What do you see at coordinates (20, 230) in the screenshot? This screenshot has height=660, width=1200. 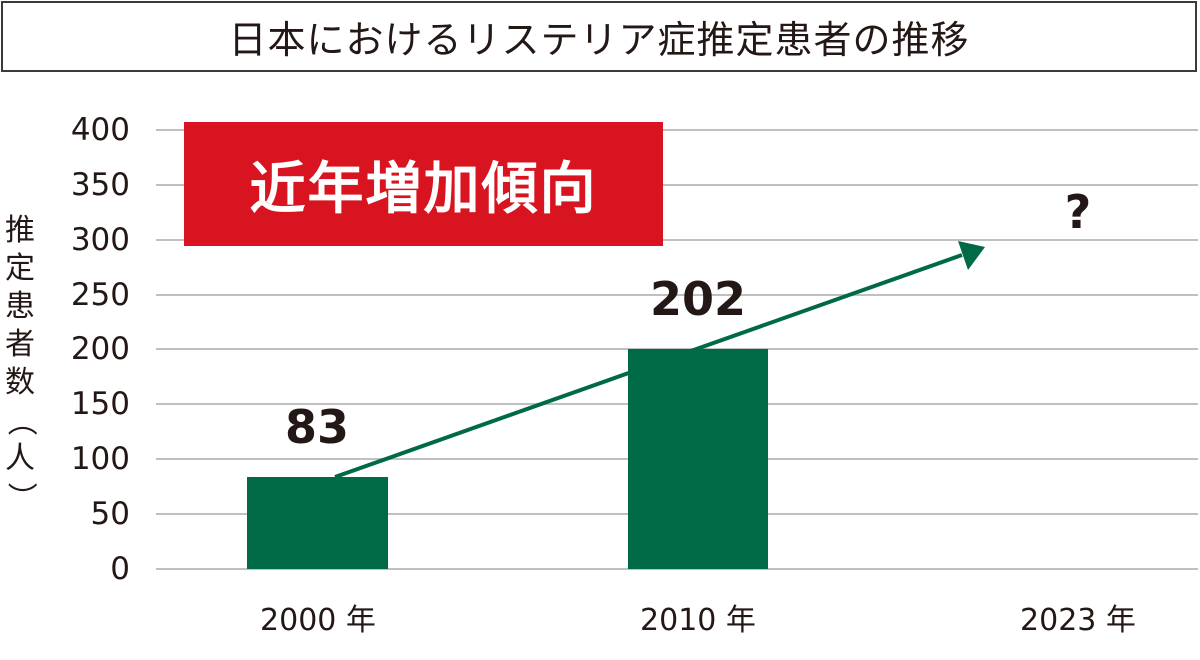 I see `y-axis-label-char: 推` at bounding box center [20, 230].